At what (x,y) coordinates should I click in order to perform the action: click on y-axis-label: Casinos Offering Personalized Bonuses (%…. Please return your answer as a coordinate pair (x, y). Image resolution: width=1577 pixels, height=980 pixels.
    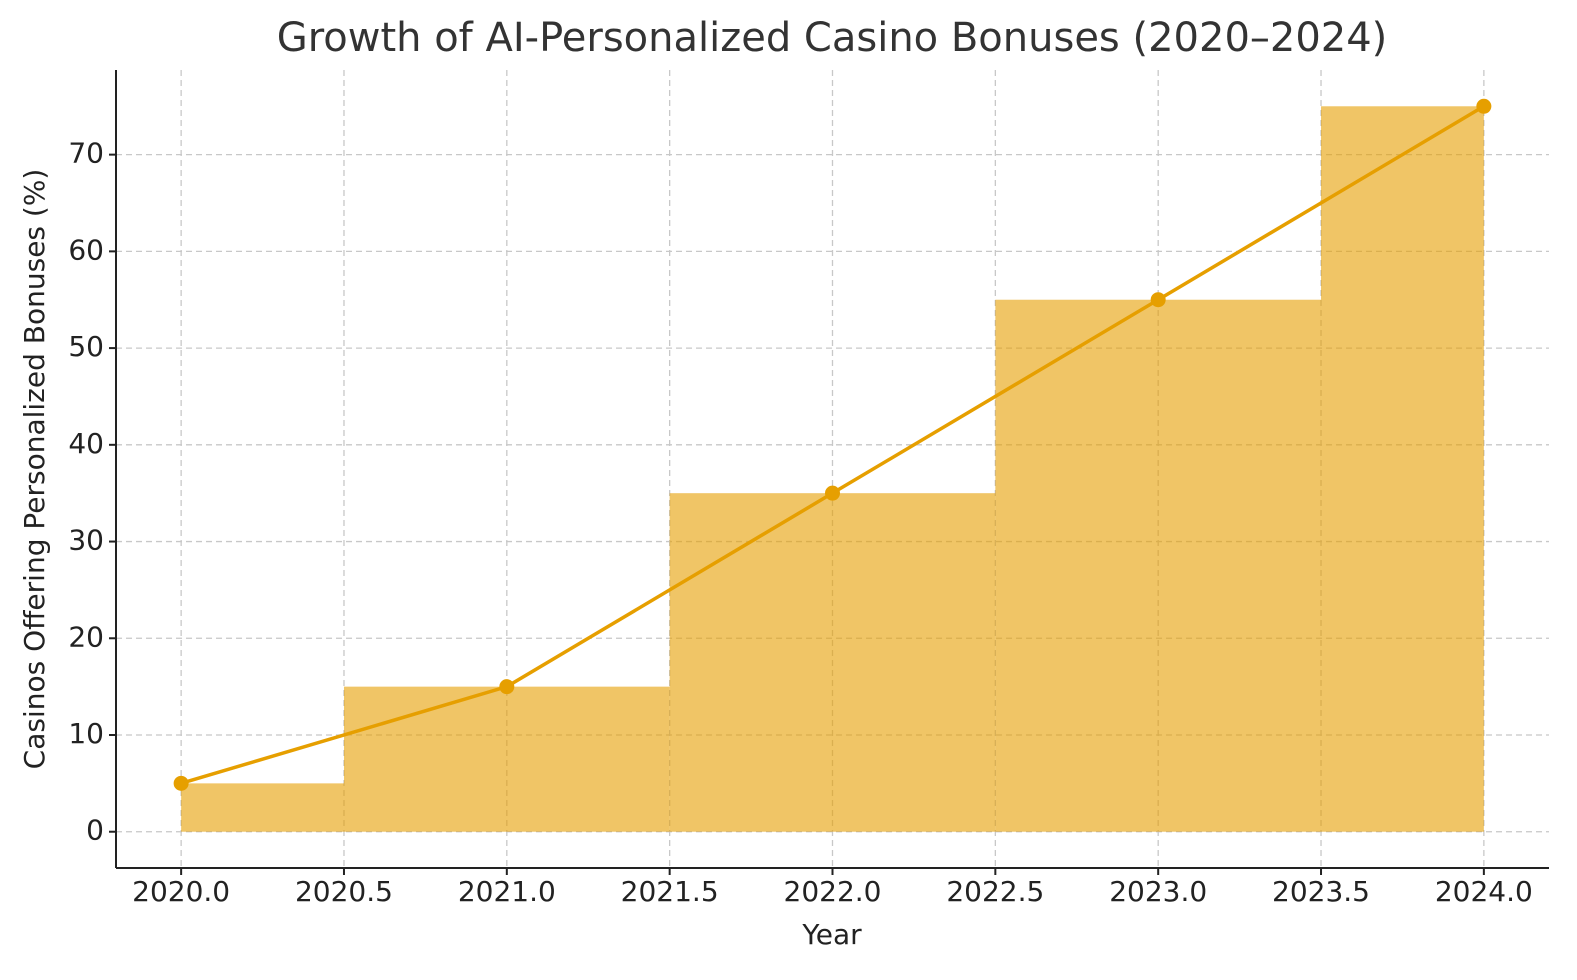
    Looking at the image, I should click on (34, 469).